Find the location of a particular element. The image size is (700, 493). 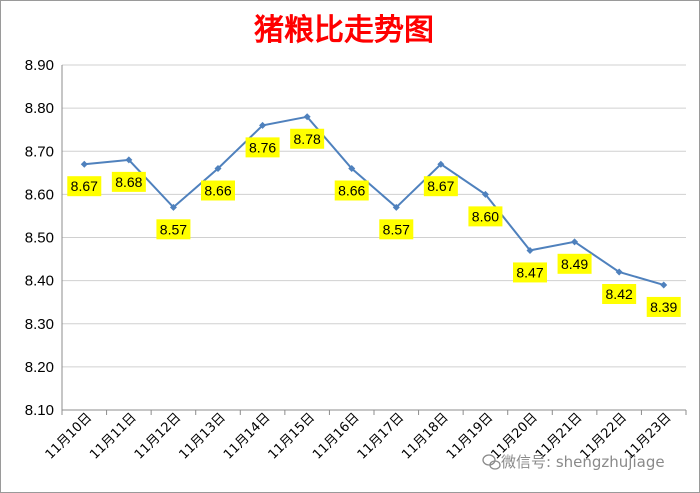

data-label: 8.78 is located at coordinates (307, 139).